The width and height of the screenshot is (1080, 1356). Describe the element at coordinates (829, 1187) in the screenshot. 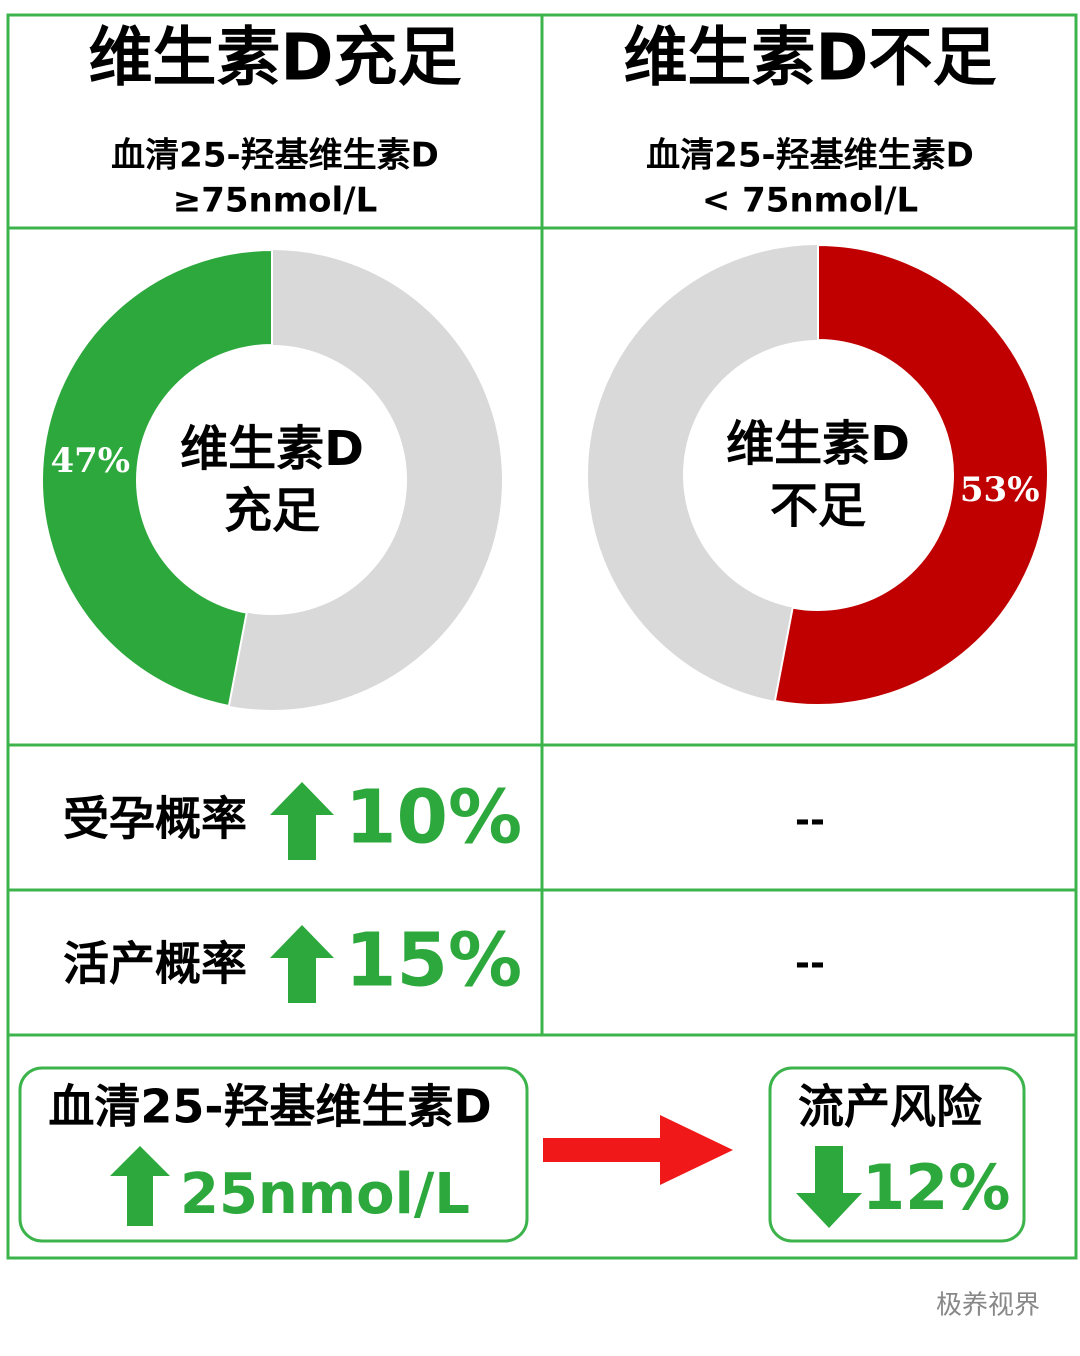

I see `down-arrow` at that location.